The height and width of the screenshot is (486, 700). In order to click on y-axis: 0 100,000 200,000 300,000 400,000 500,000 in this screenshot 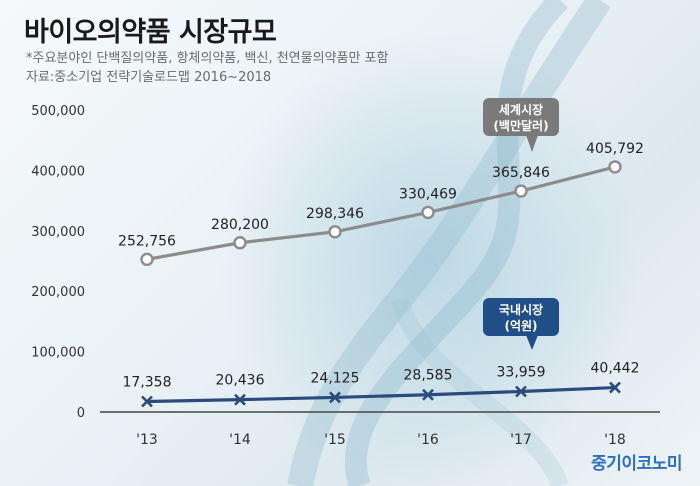, I will do `click(58, 262)`.